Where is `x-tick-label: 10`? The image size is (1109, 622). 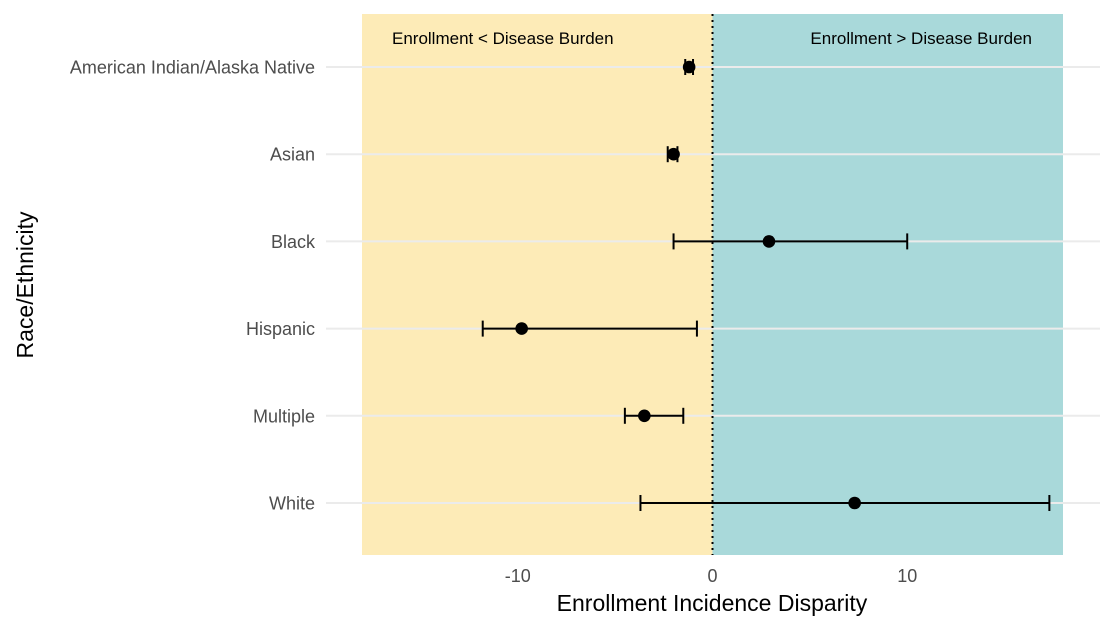
x-tick-label: 10 is located at coordinates (907, 576).